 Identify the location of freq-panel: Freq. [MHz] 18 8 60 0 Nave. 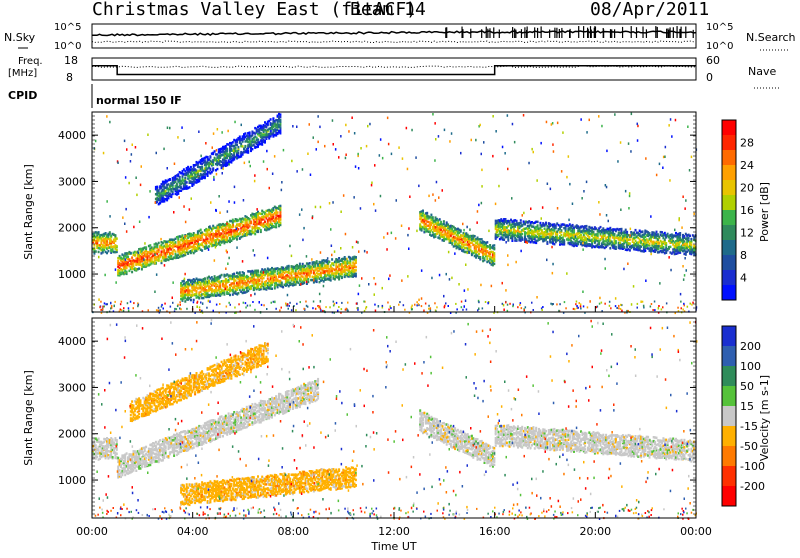
(394, 71).